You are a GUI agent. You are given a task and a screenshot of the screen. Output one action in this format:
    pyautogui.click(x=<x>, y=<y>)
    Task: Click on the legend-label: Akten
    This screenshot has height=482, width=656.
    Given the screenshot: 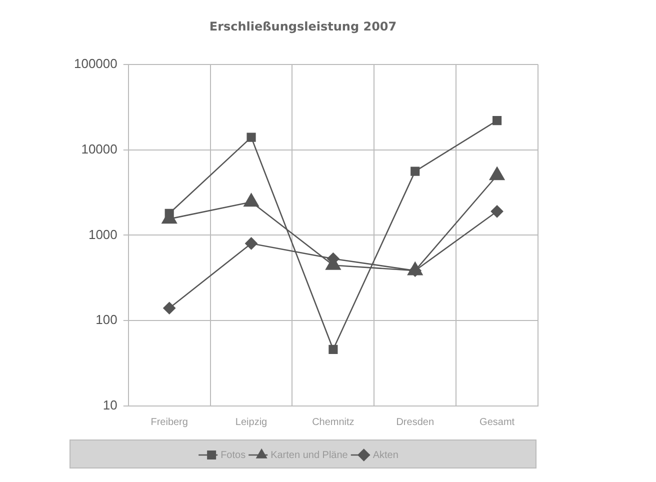 What is the action you would take?
    pyautogui.click(x=385, y=455)
    